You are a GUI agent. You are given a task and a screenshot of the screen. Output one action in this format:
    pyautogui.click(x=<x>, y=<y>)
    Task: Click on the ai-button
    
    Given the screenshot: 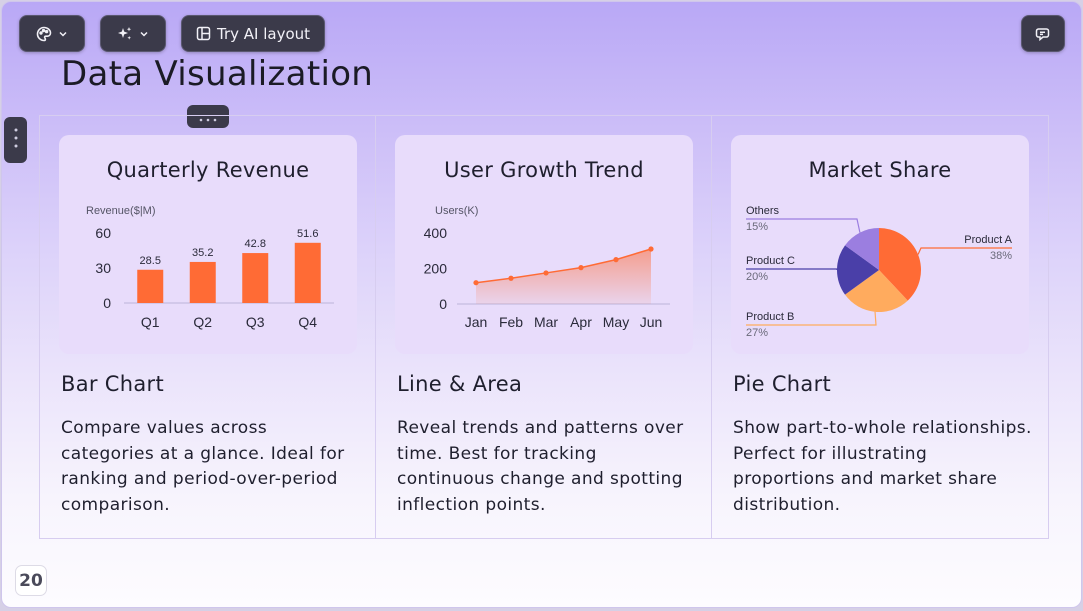 What is the action you would take?
    pyautogui.click(x=133, y=33)
    